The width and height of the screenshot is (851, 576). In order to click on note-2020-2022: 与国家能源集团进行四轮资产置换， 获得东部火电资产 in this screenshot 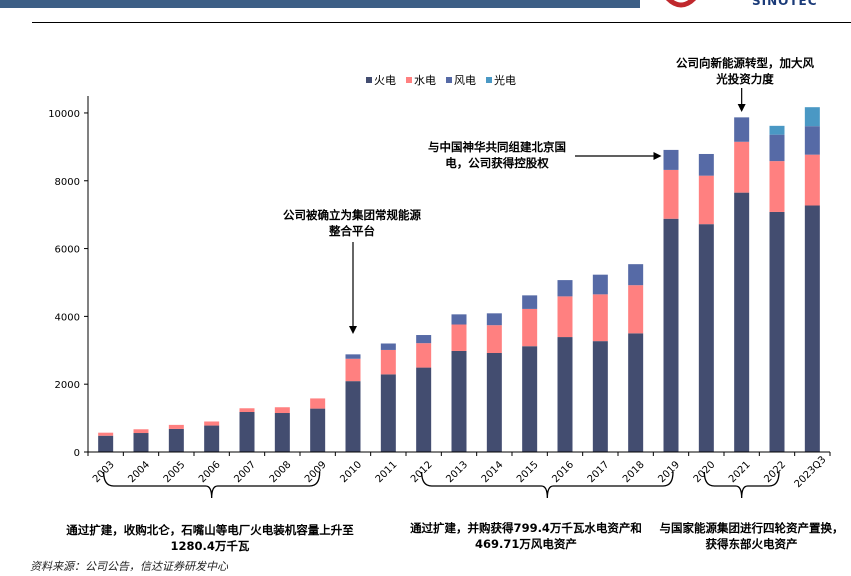, I will do `click(751, 536)`.